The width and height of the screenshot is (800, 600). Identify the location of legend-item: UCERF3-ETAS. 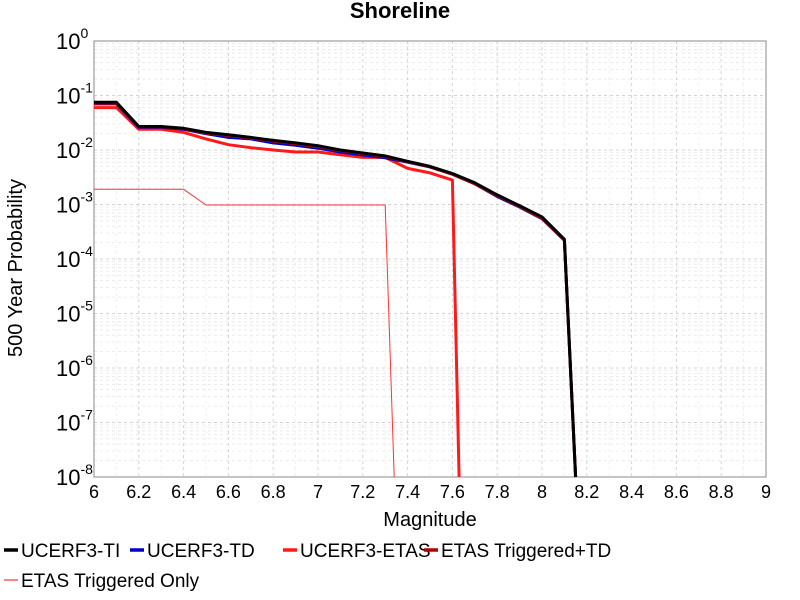
(357, 551).